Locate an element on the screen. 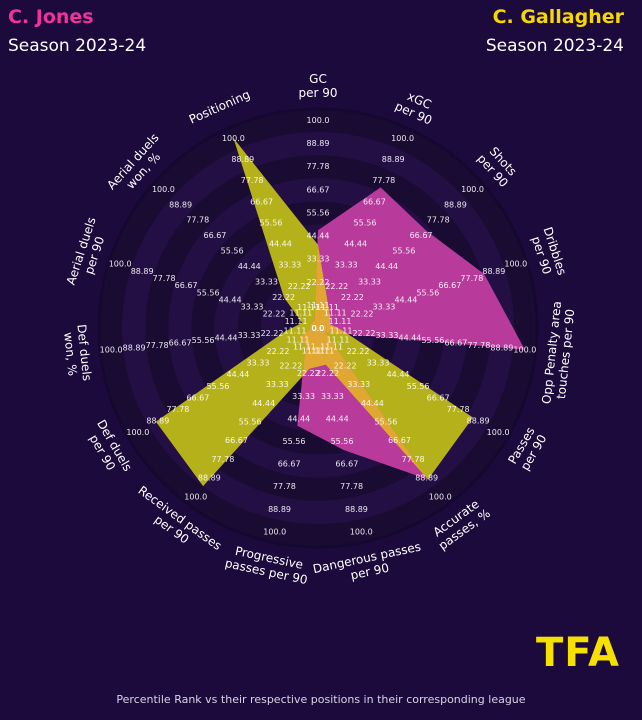 The height and width of the screenshot is (720, 642). ring-tick-label: 0.0 is located at coordinates (318, 328).